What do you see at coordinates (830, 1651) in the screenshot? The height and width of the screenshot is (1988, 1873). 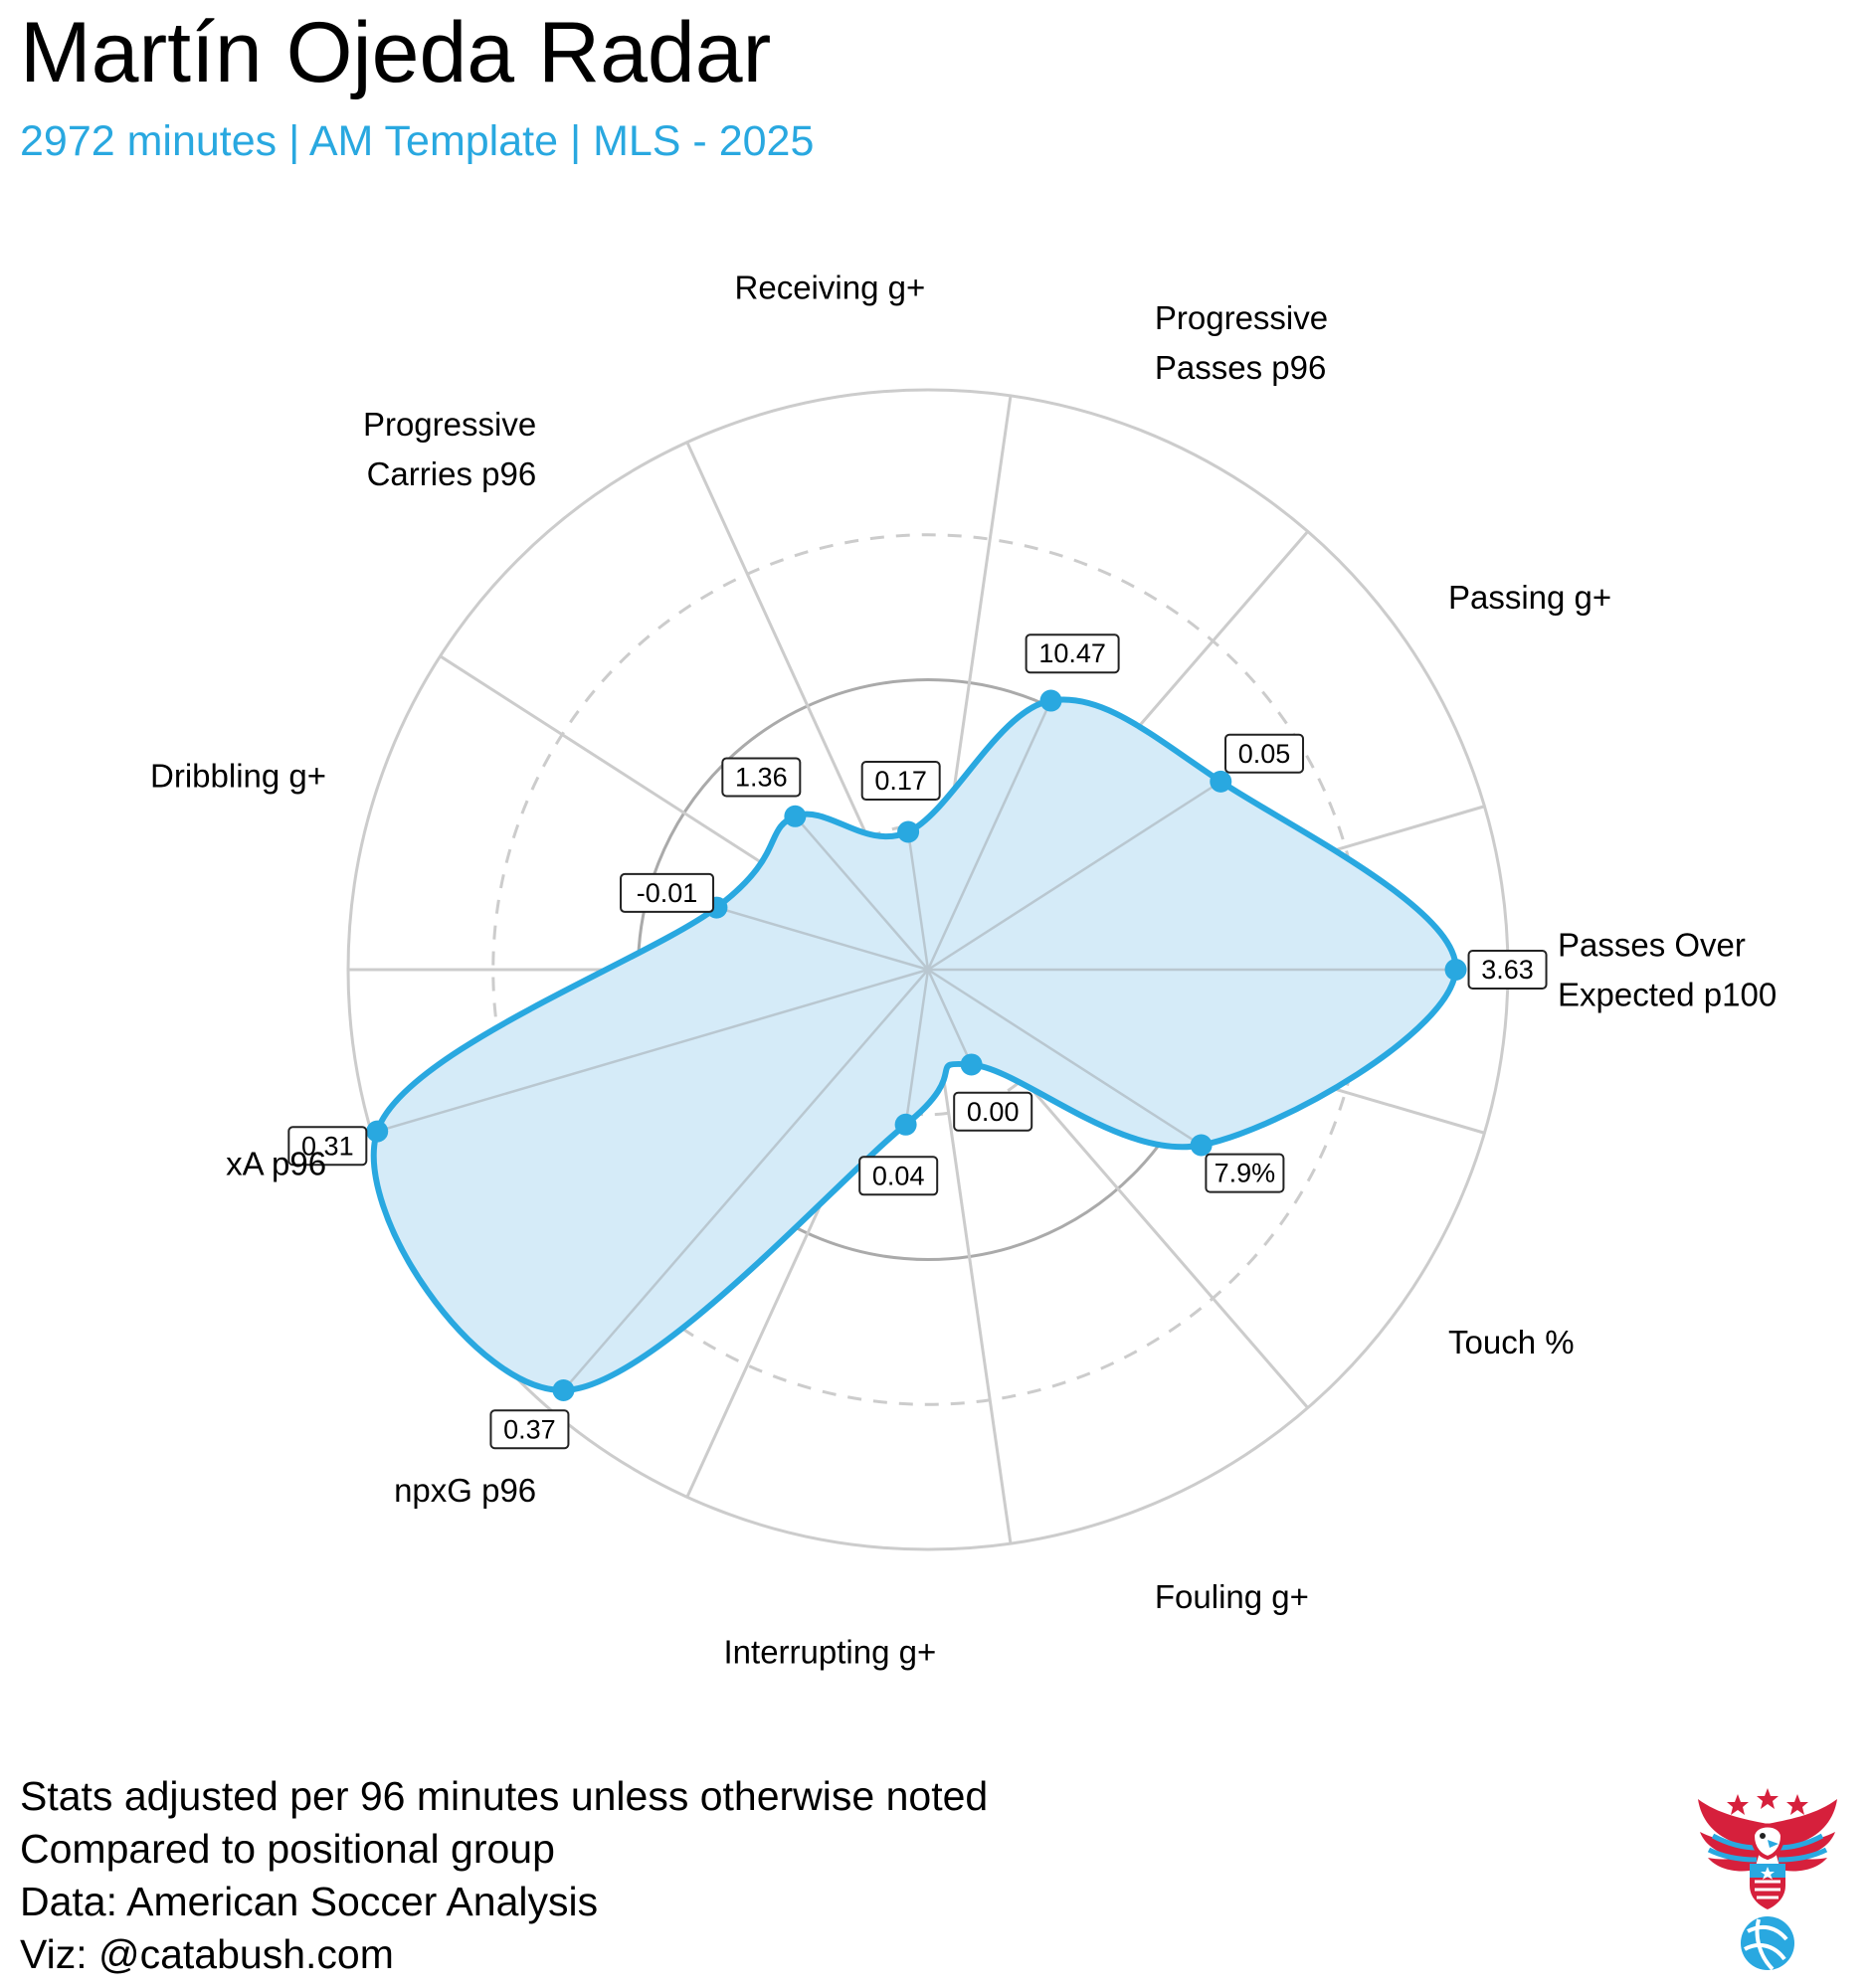 I see `axis-label: Interrupting g+` at bounding box center [830, 1651].